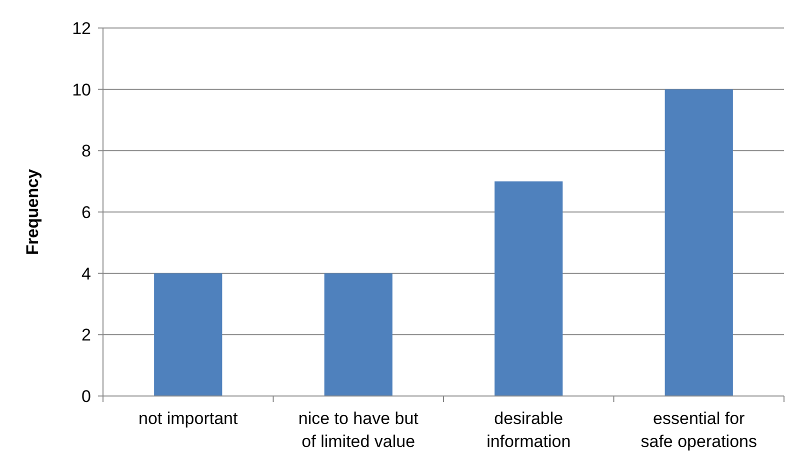 This screenshot has width=799, height=472. I want to click on y-tick-label: 12, so click(81, 28).